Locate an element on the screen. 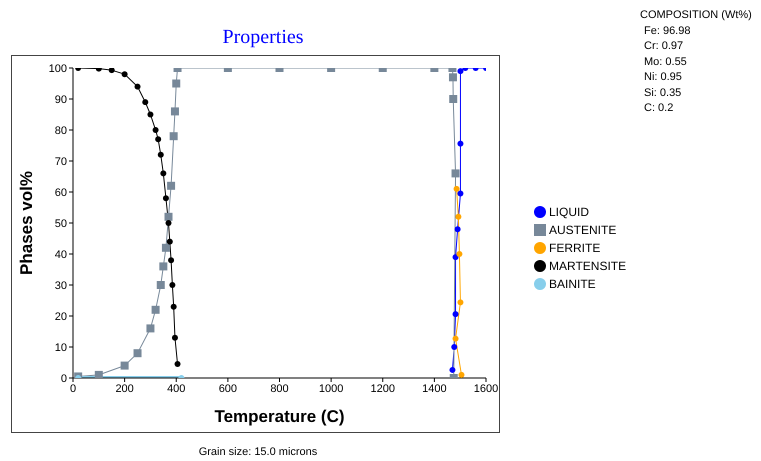 This screenshot has height=461, width=761. text: Grain size: 15.0 microns is located at coordinates (258, 452).